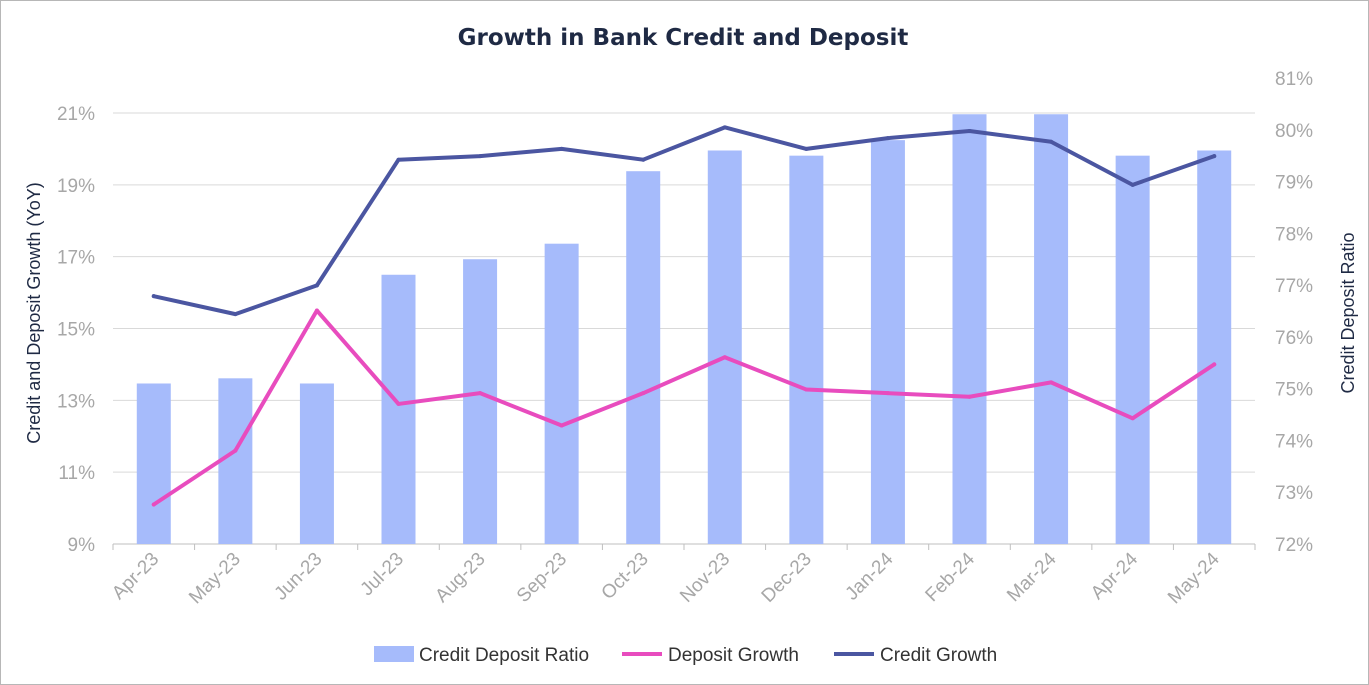  Describe the element at coordinates (542, 578) in the screenshot. I see `x-tick-label: Sep-23` at that location.